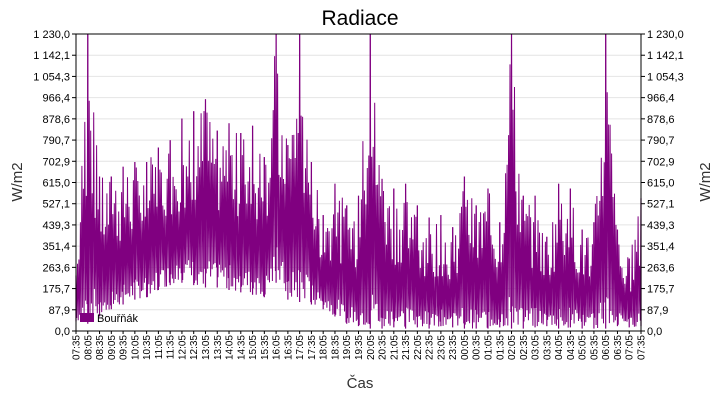 This screenshot has height=400, width=720. What do you see at coordinates (500, 347) in the screenshot?
I see `x-tick-label: 01:35` at bounding box center [500, 347].